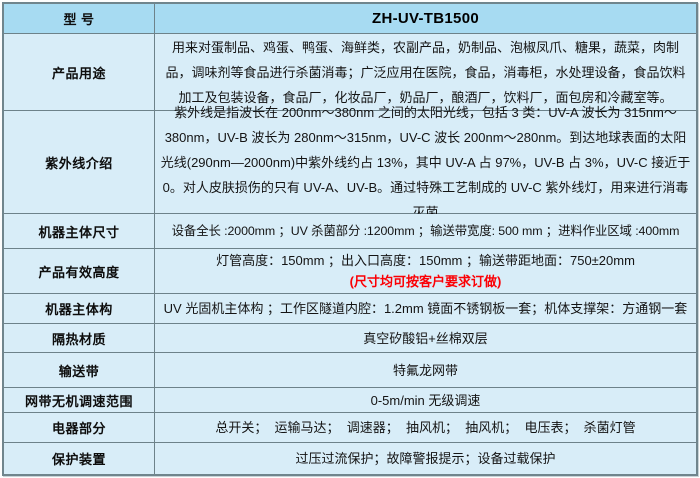 This screenshot has height=478, width=700. Describe the element at coordinates (79, 400) in the screenshot. I see `row-label: 网带无机调速范围` at that location.